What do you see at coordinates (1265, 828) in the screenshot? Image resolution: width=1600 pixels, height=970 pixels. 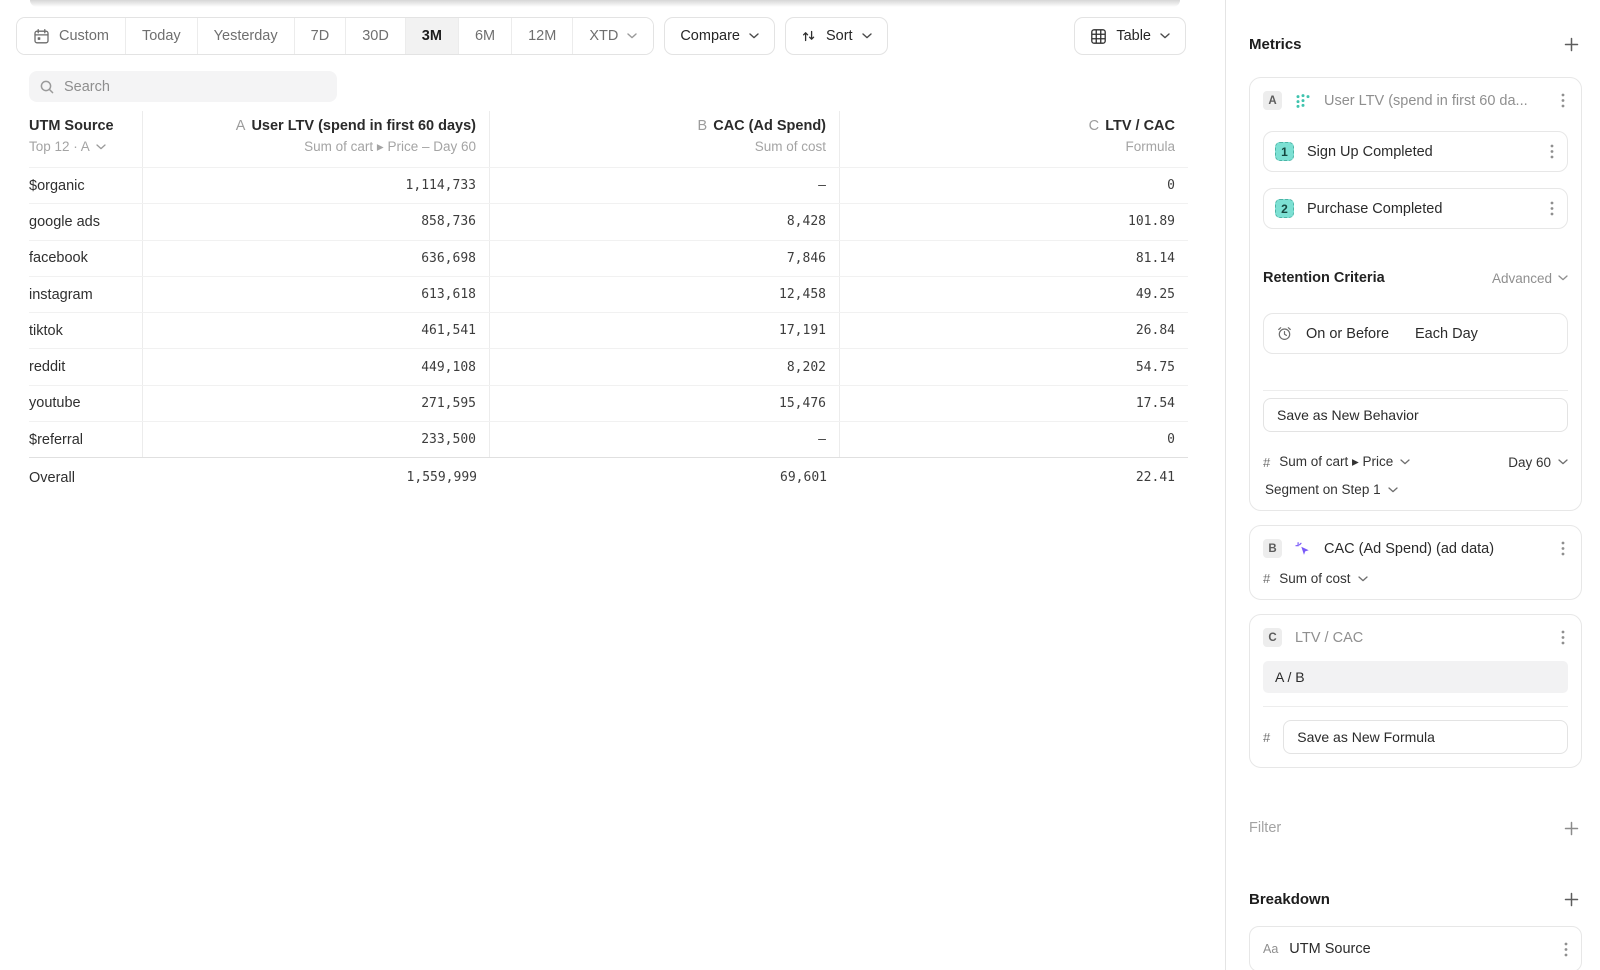 I see `filter-title: Filter` at bounding box center [1265, 828].